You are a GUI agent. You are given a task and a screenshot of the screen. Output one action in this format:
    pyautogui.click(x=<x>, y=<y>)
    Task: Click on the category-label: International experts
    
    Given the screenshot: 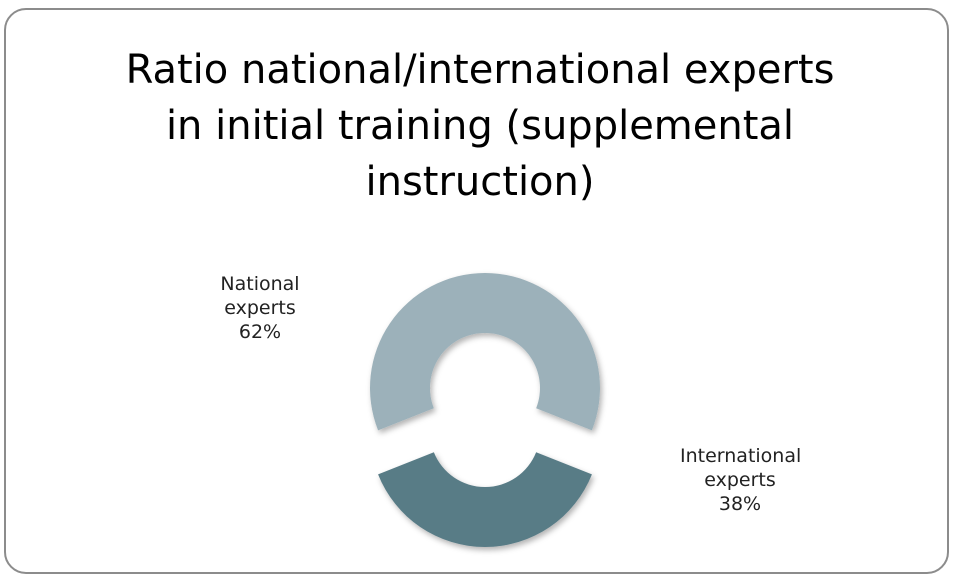 What is the action you would take?
    pyautogui.click(x=741, y=468)
    